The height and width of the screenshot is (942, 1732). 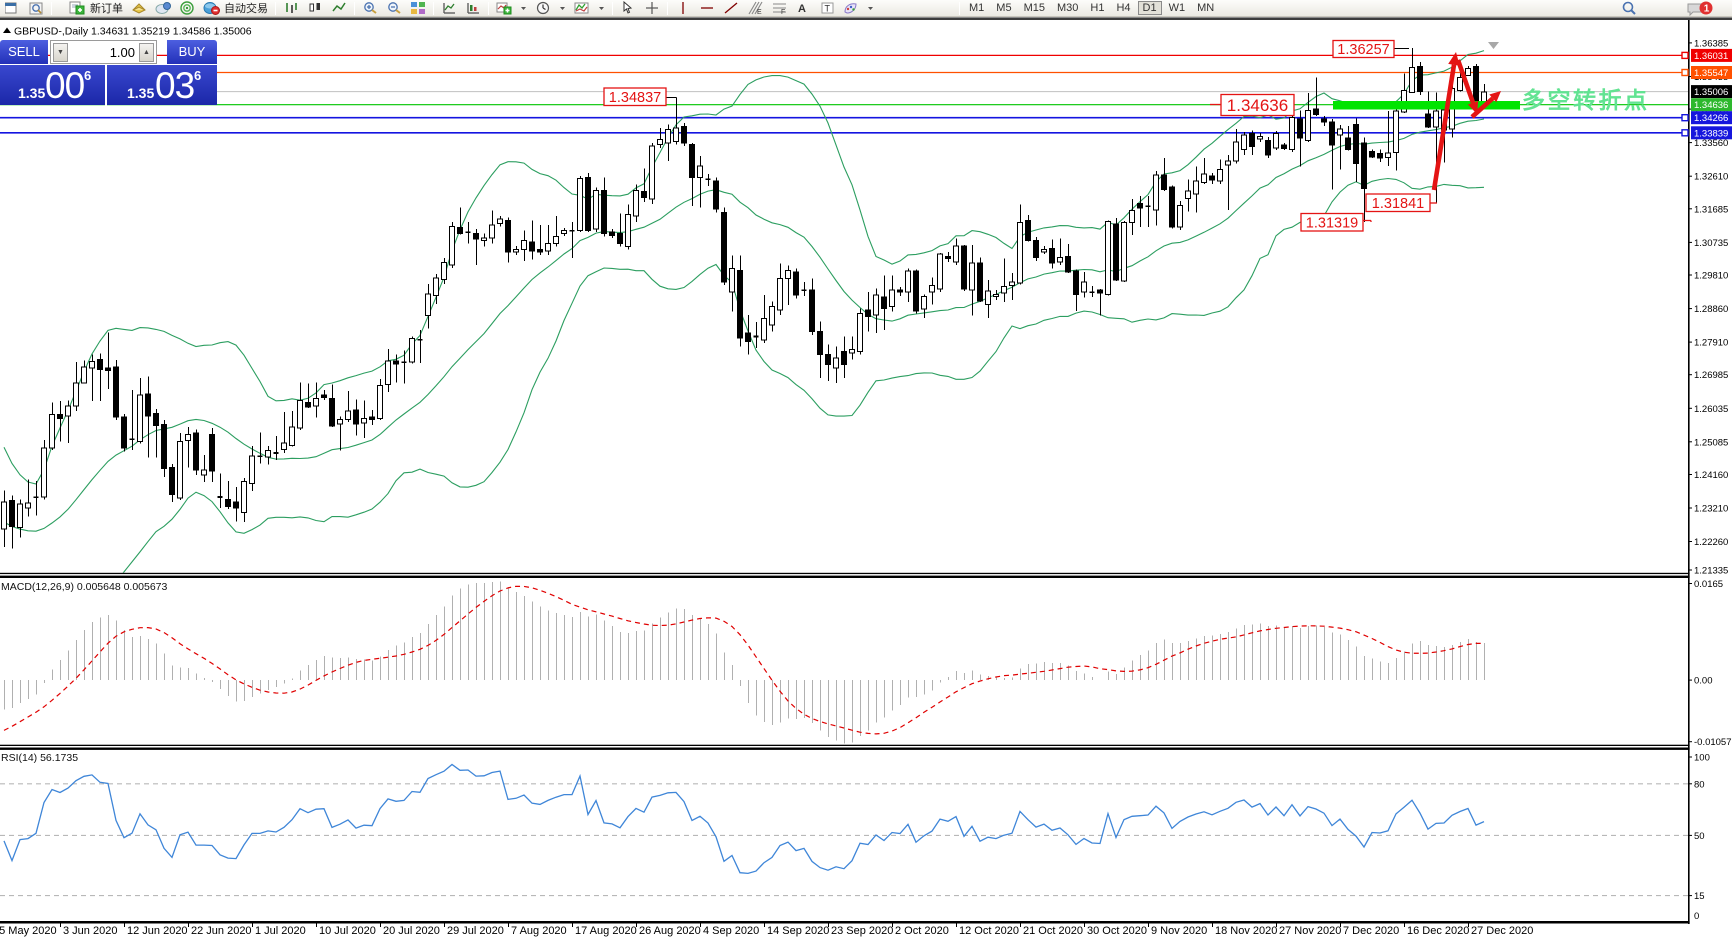 I want to click on svg-text: 1.24160, so click(x=1711, y=475).